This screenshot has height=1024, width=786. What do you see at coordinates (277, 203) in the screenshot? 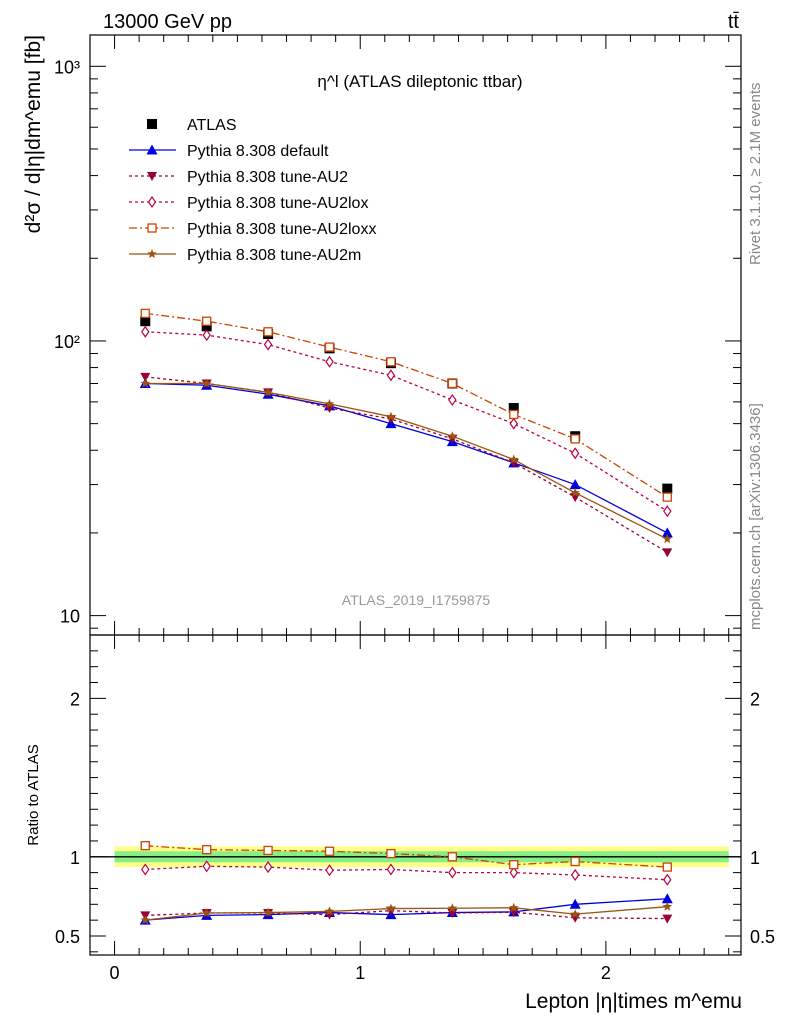
I see `legend-label-pythia-8-308-tune-au2lox: Pythia 8.308 tune-AU2lox` at bounding box center [277, 203].